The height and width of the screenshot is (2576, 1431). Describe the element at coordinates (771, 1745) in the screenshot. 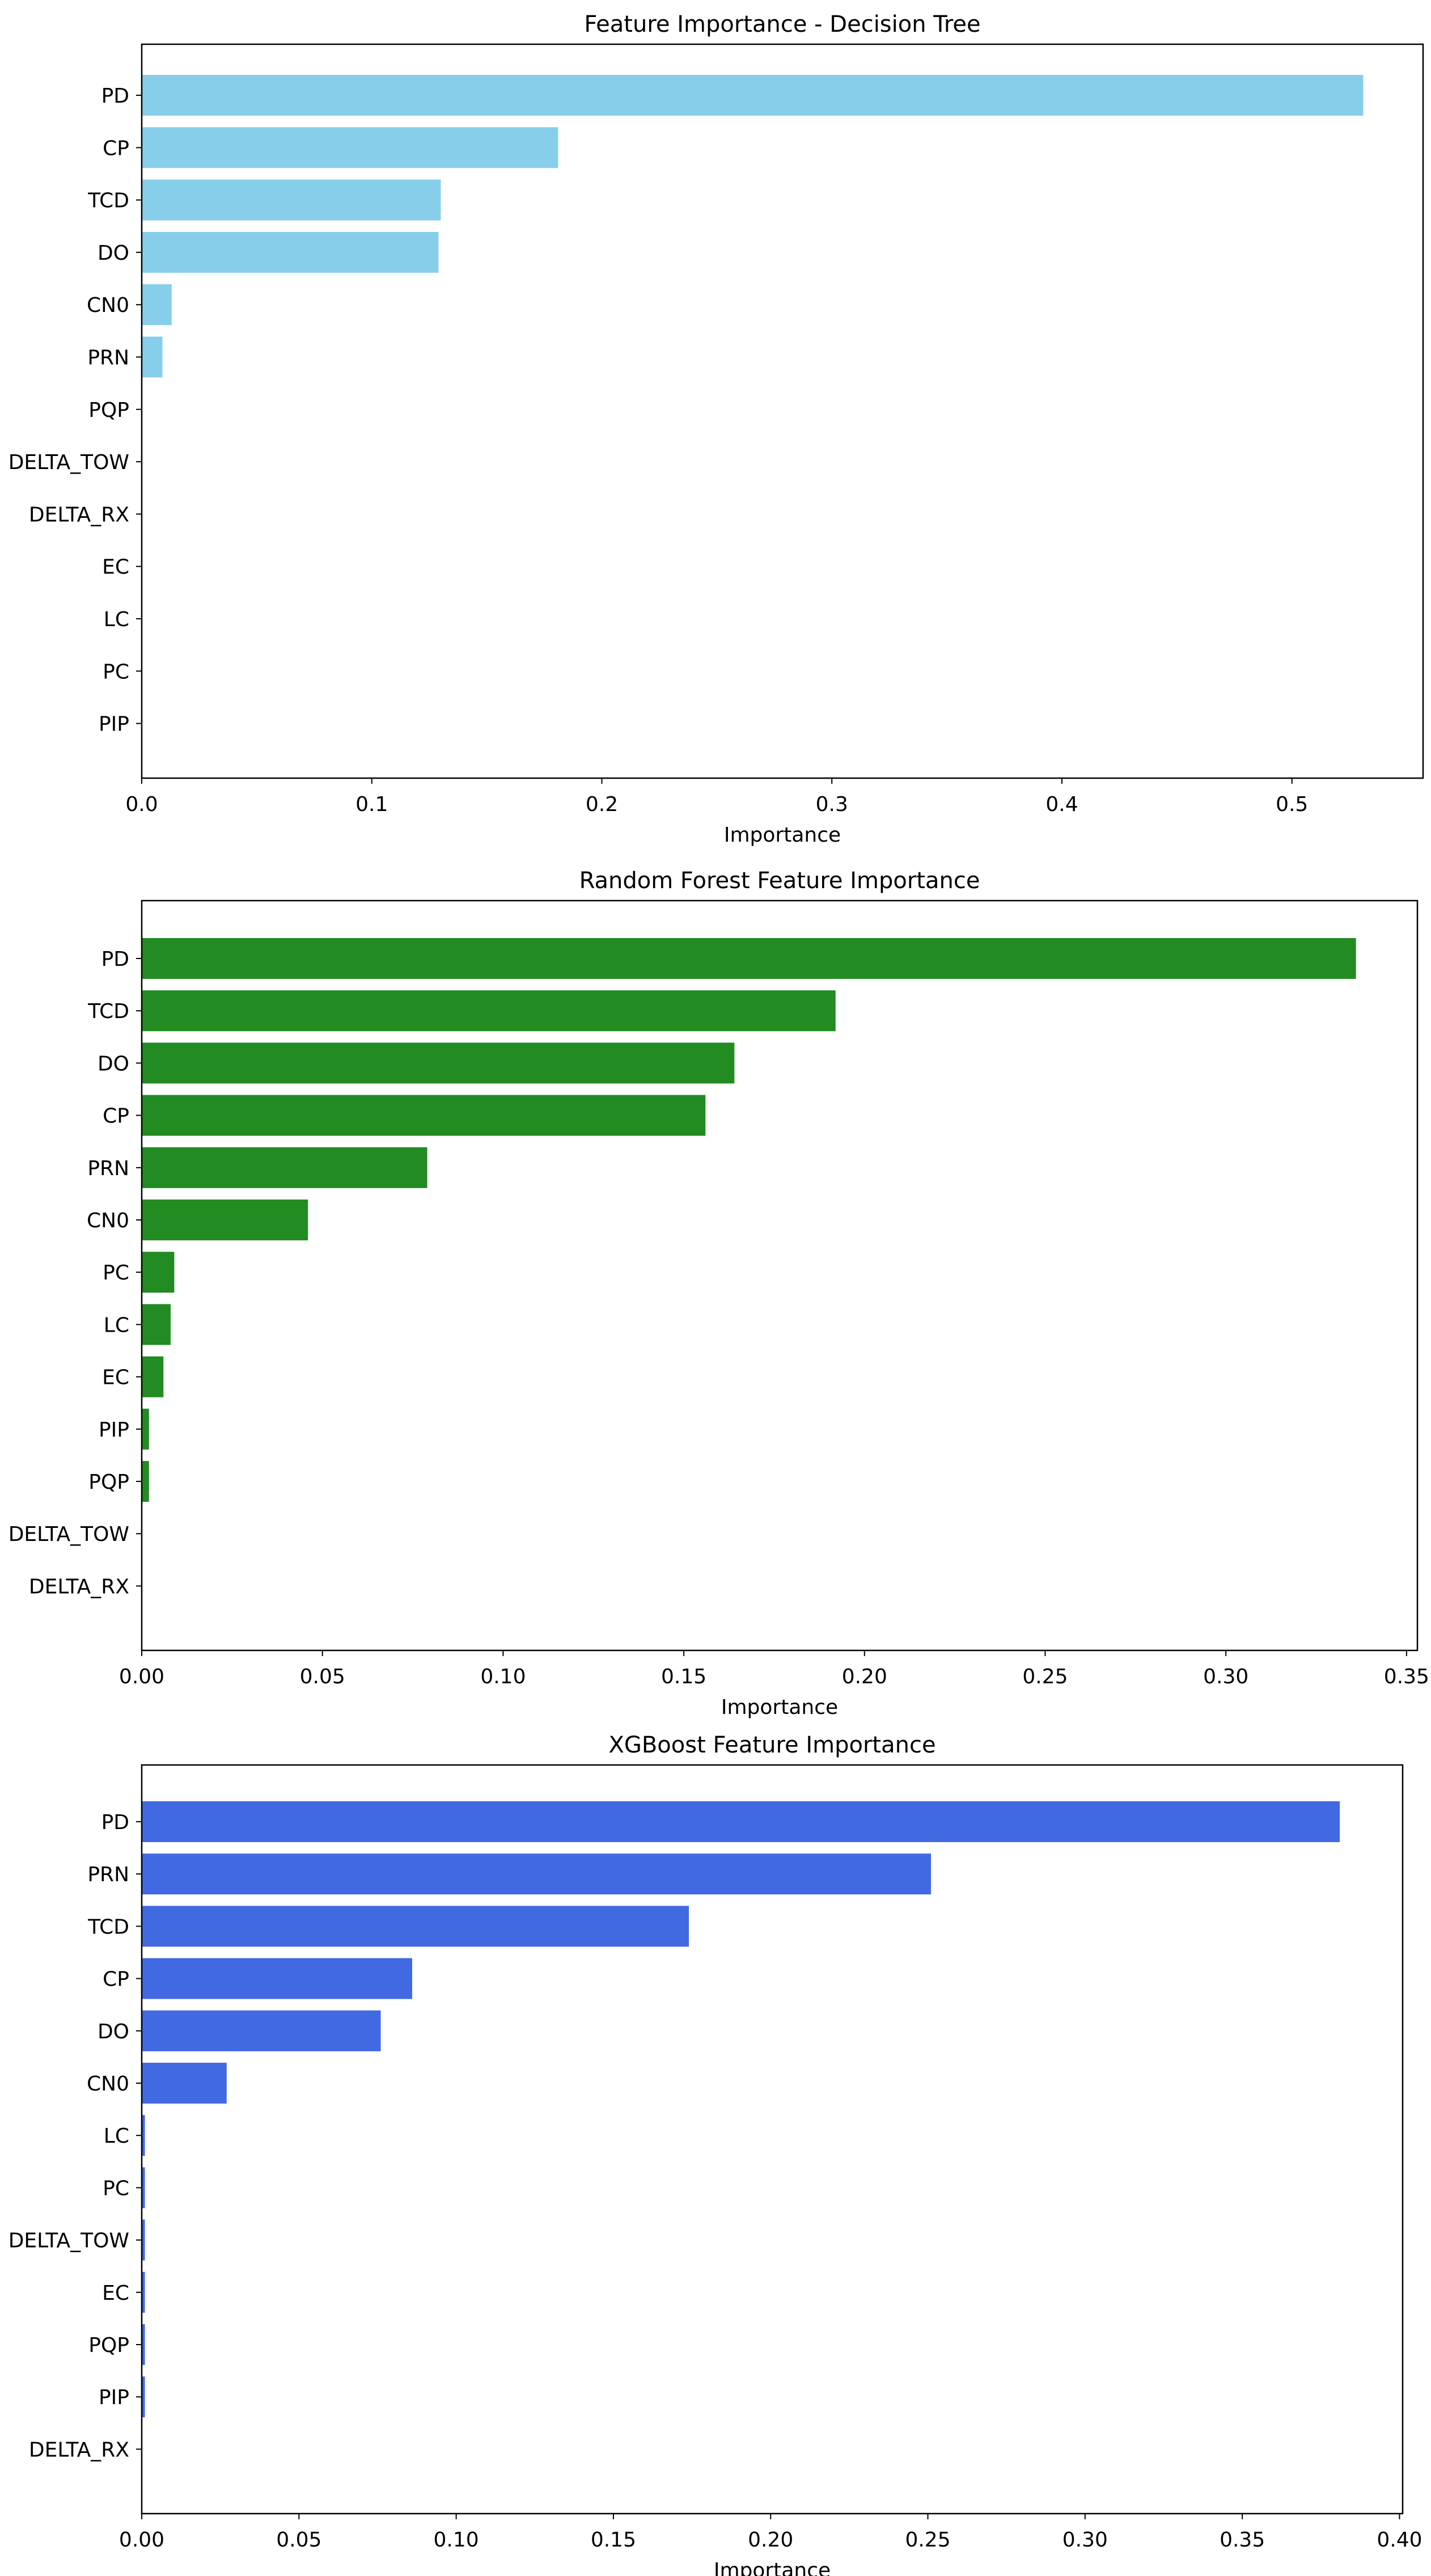

I see `chart-title: XGBoost Feature Importance` at that location.